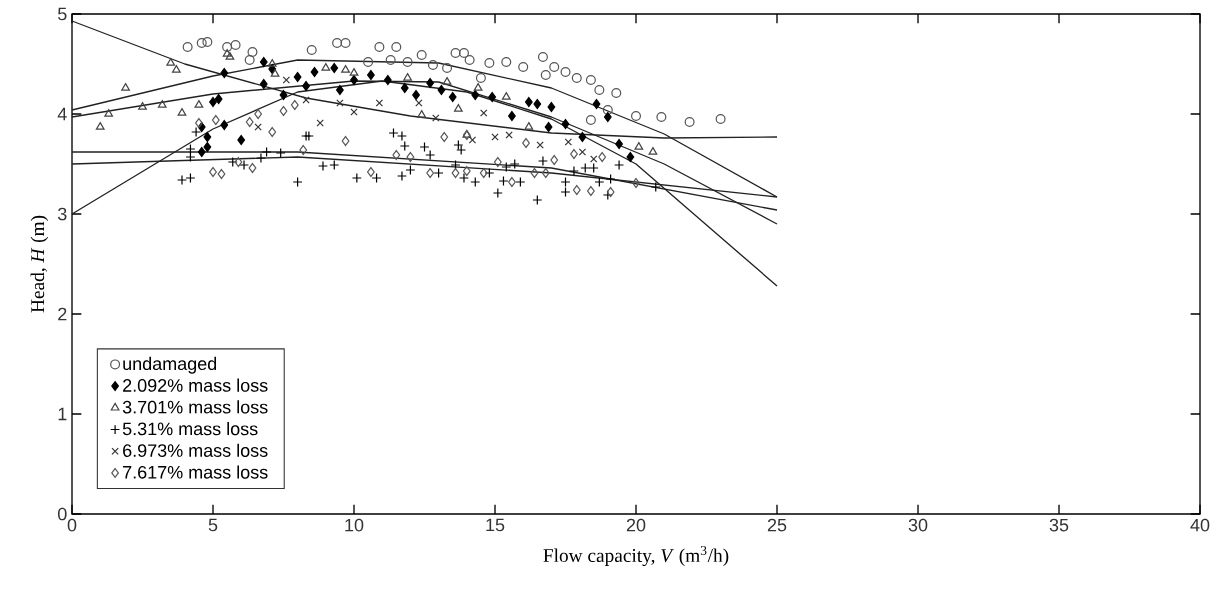 The image size is (1230, 608). I want to click on legend-label: 6.973% mass loss, so click(195, 450).